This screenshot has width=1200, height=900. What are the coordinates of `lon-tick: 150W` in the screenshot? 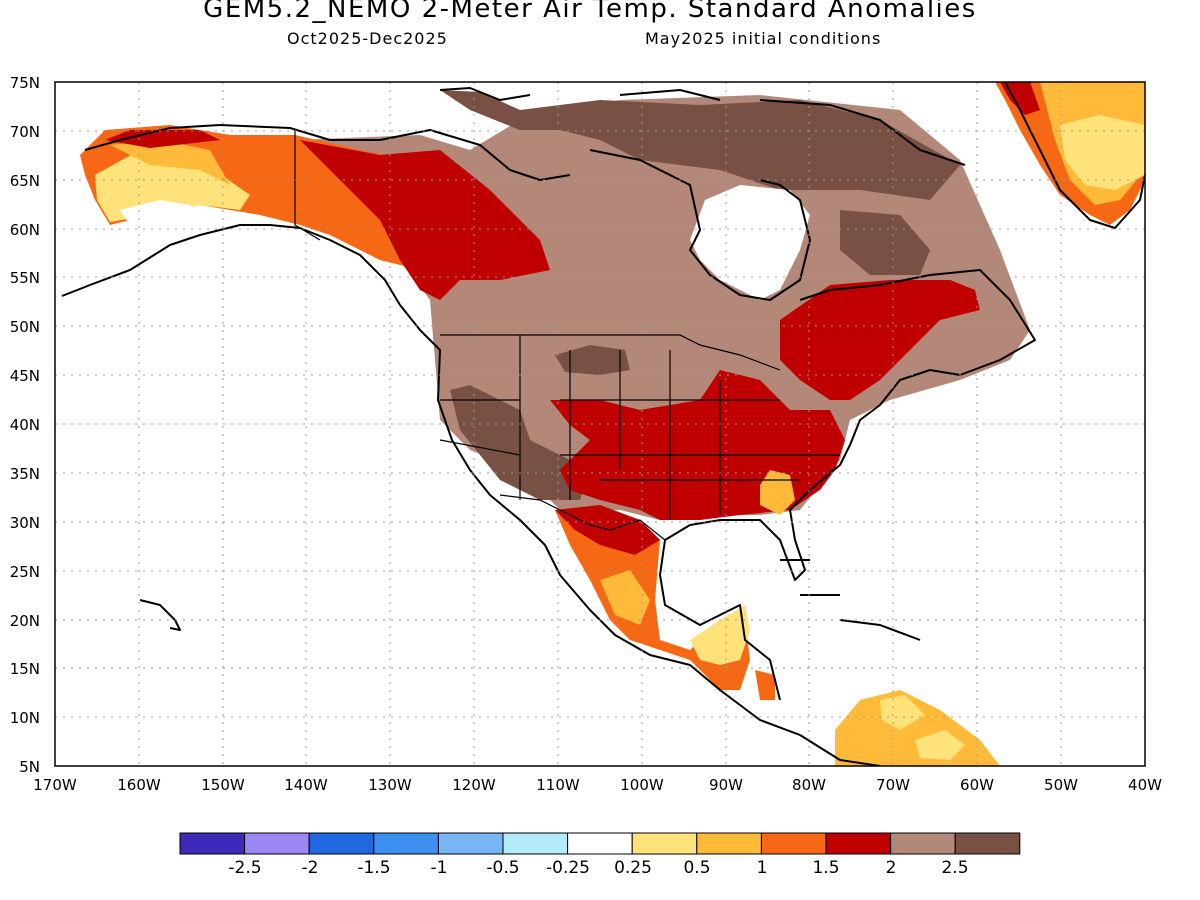 It's located at (223, 785).